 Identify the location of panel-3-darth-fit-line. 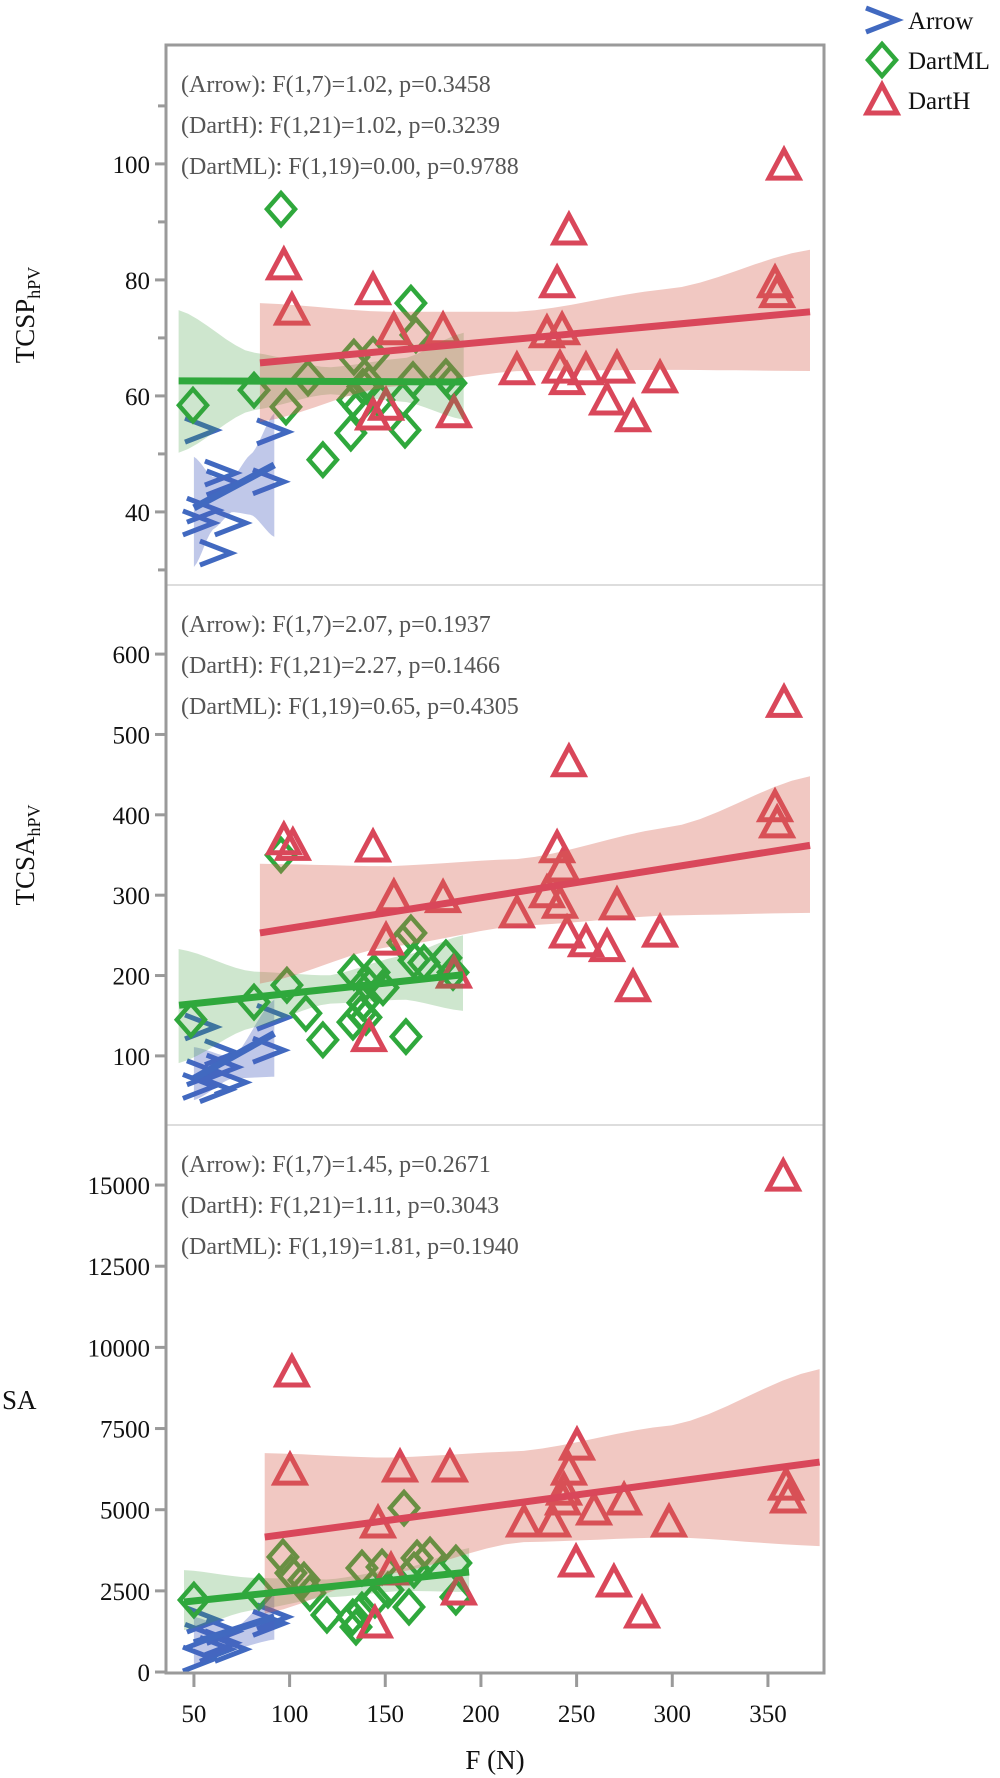
(542, 1499).